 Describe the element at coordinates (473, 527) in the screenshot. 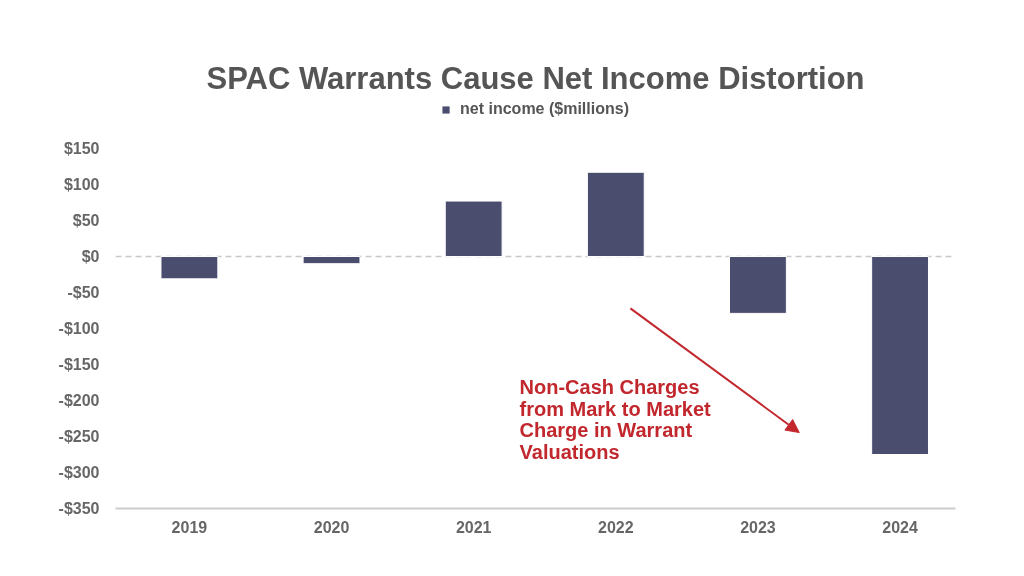

I see `x-tick-label: 2021` at that location.